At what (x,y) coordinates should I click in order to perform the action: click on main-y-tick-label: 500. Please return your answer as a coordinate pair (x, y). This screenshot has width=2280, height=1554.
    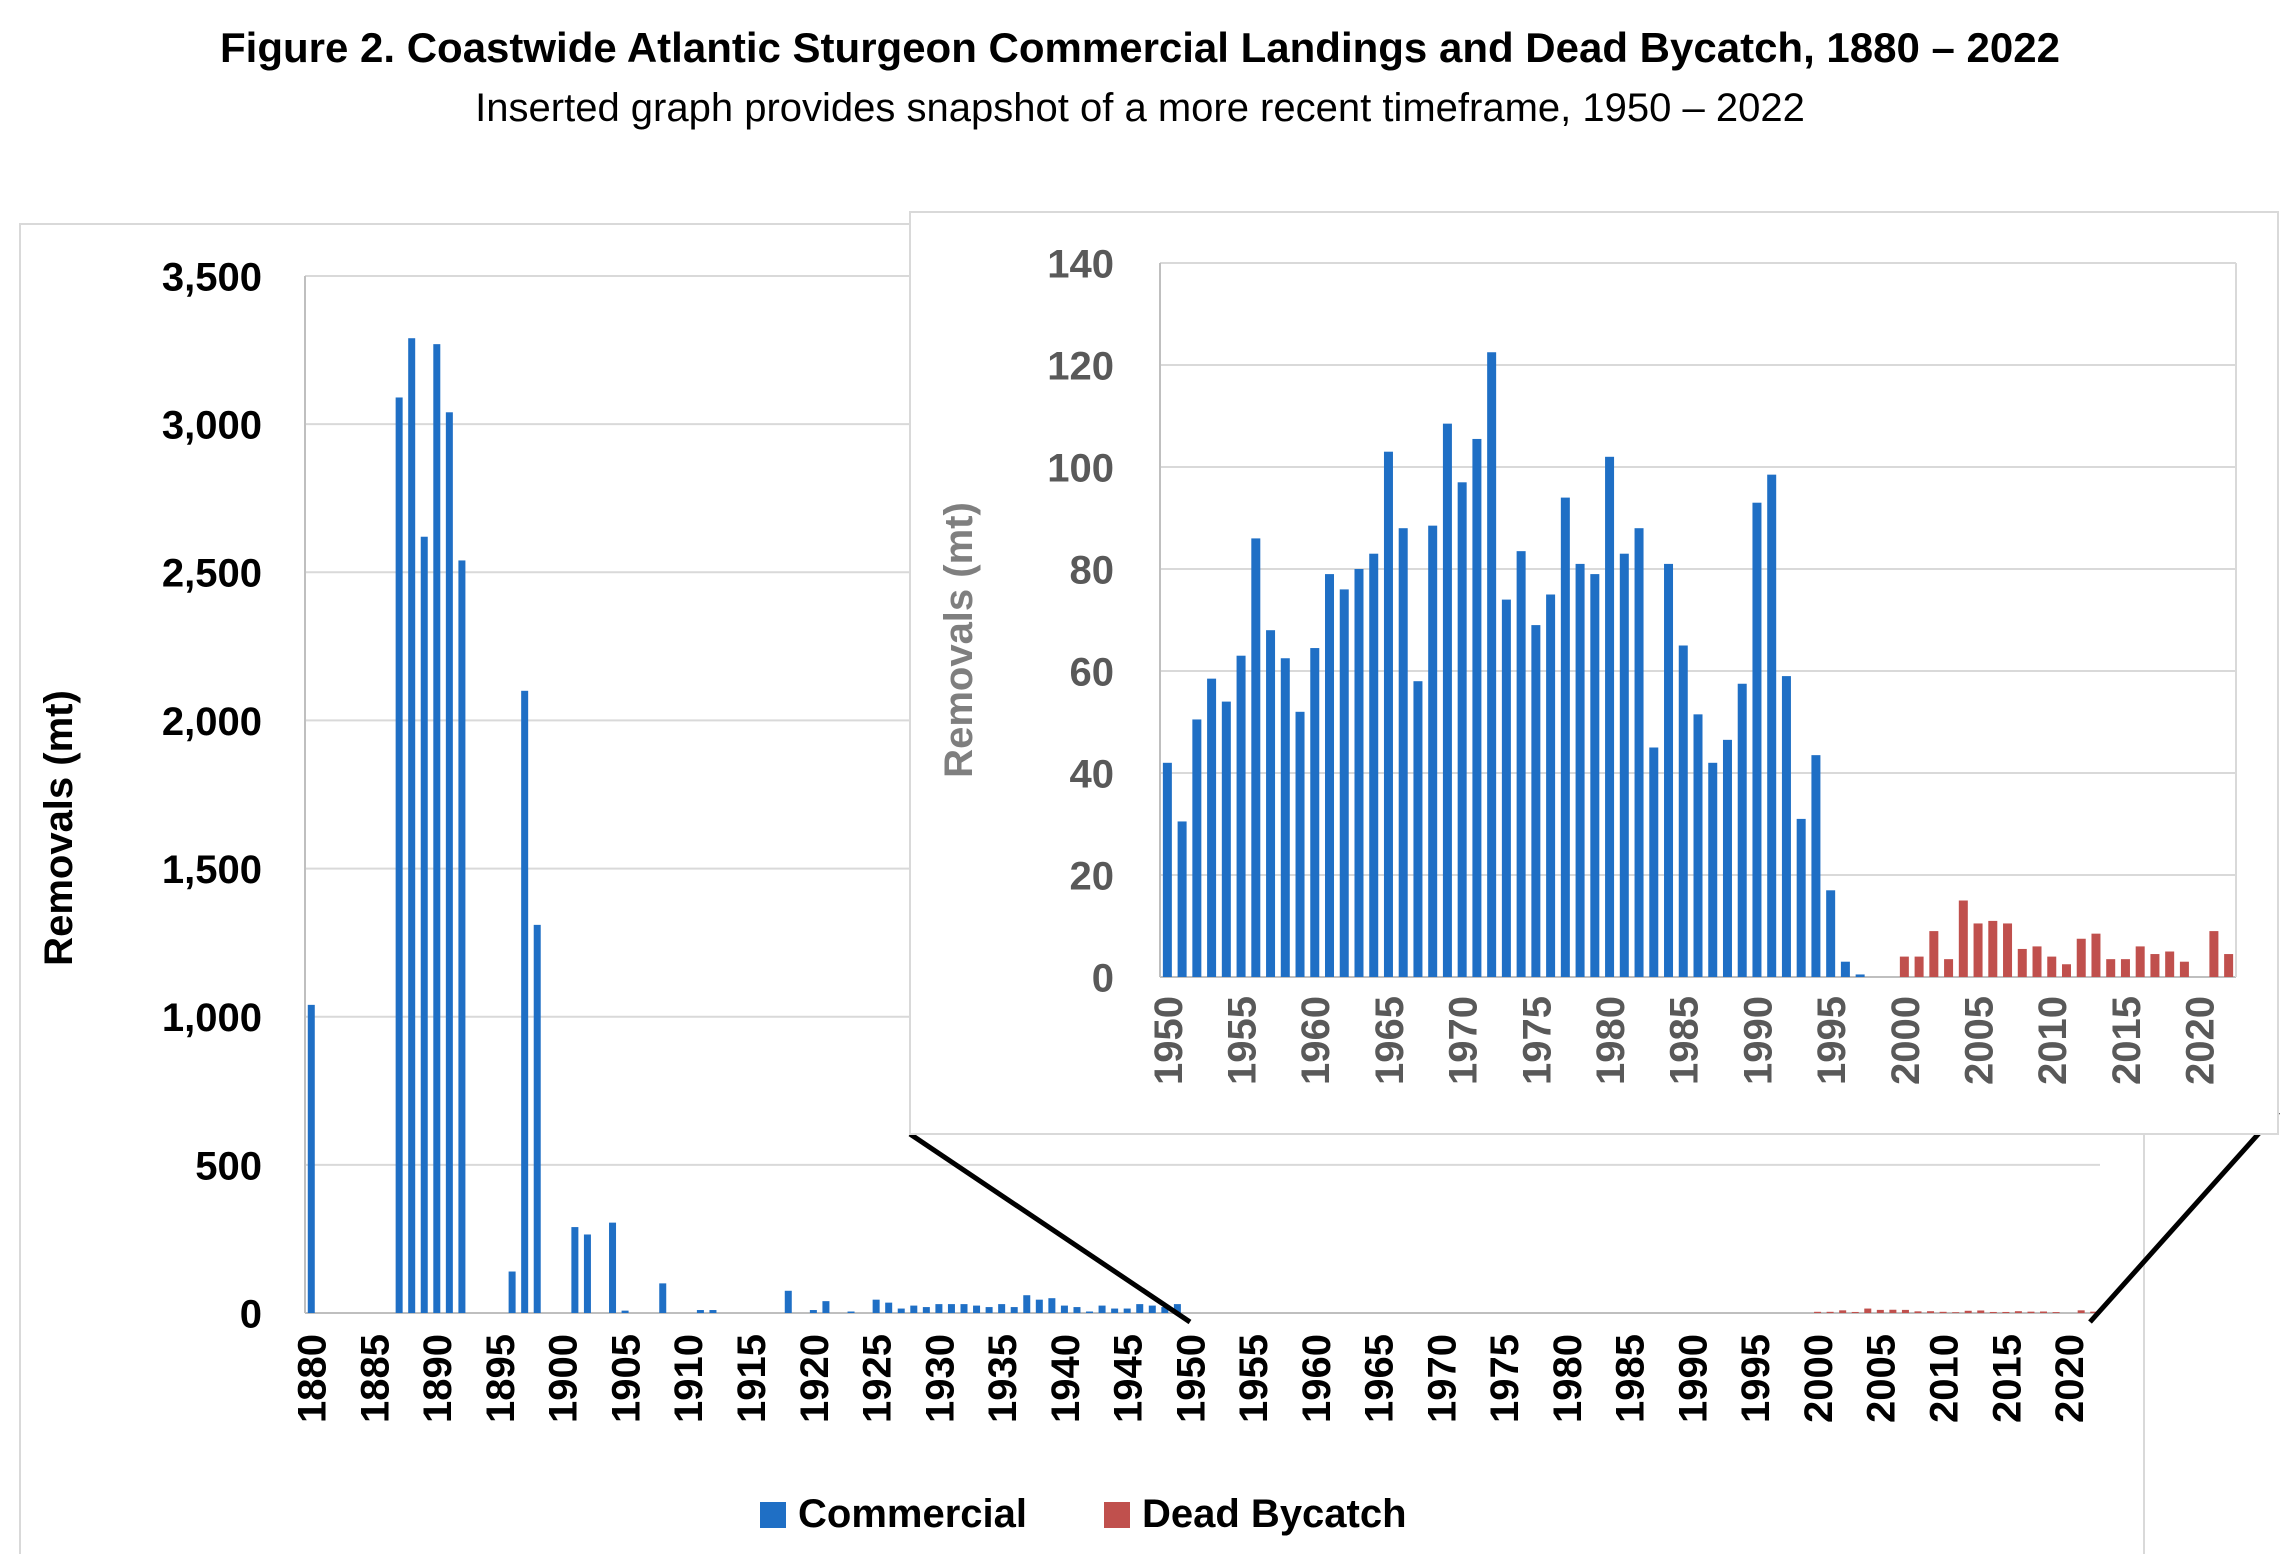
    Looking at the image, I should click on (228, 1166).